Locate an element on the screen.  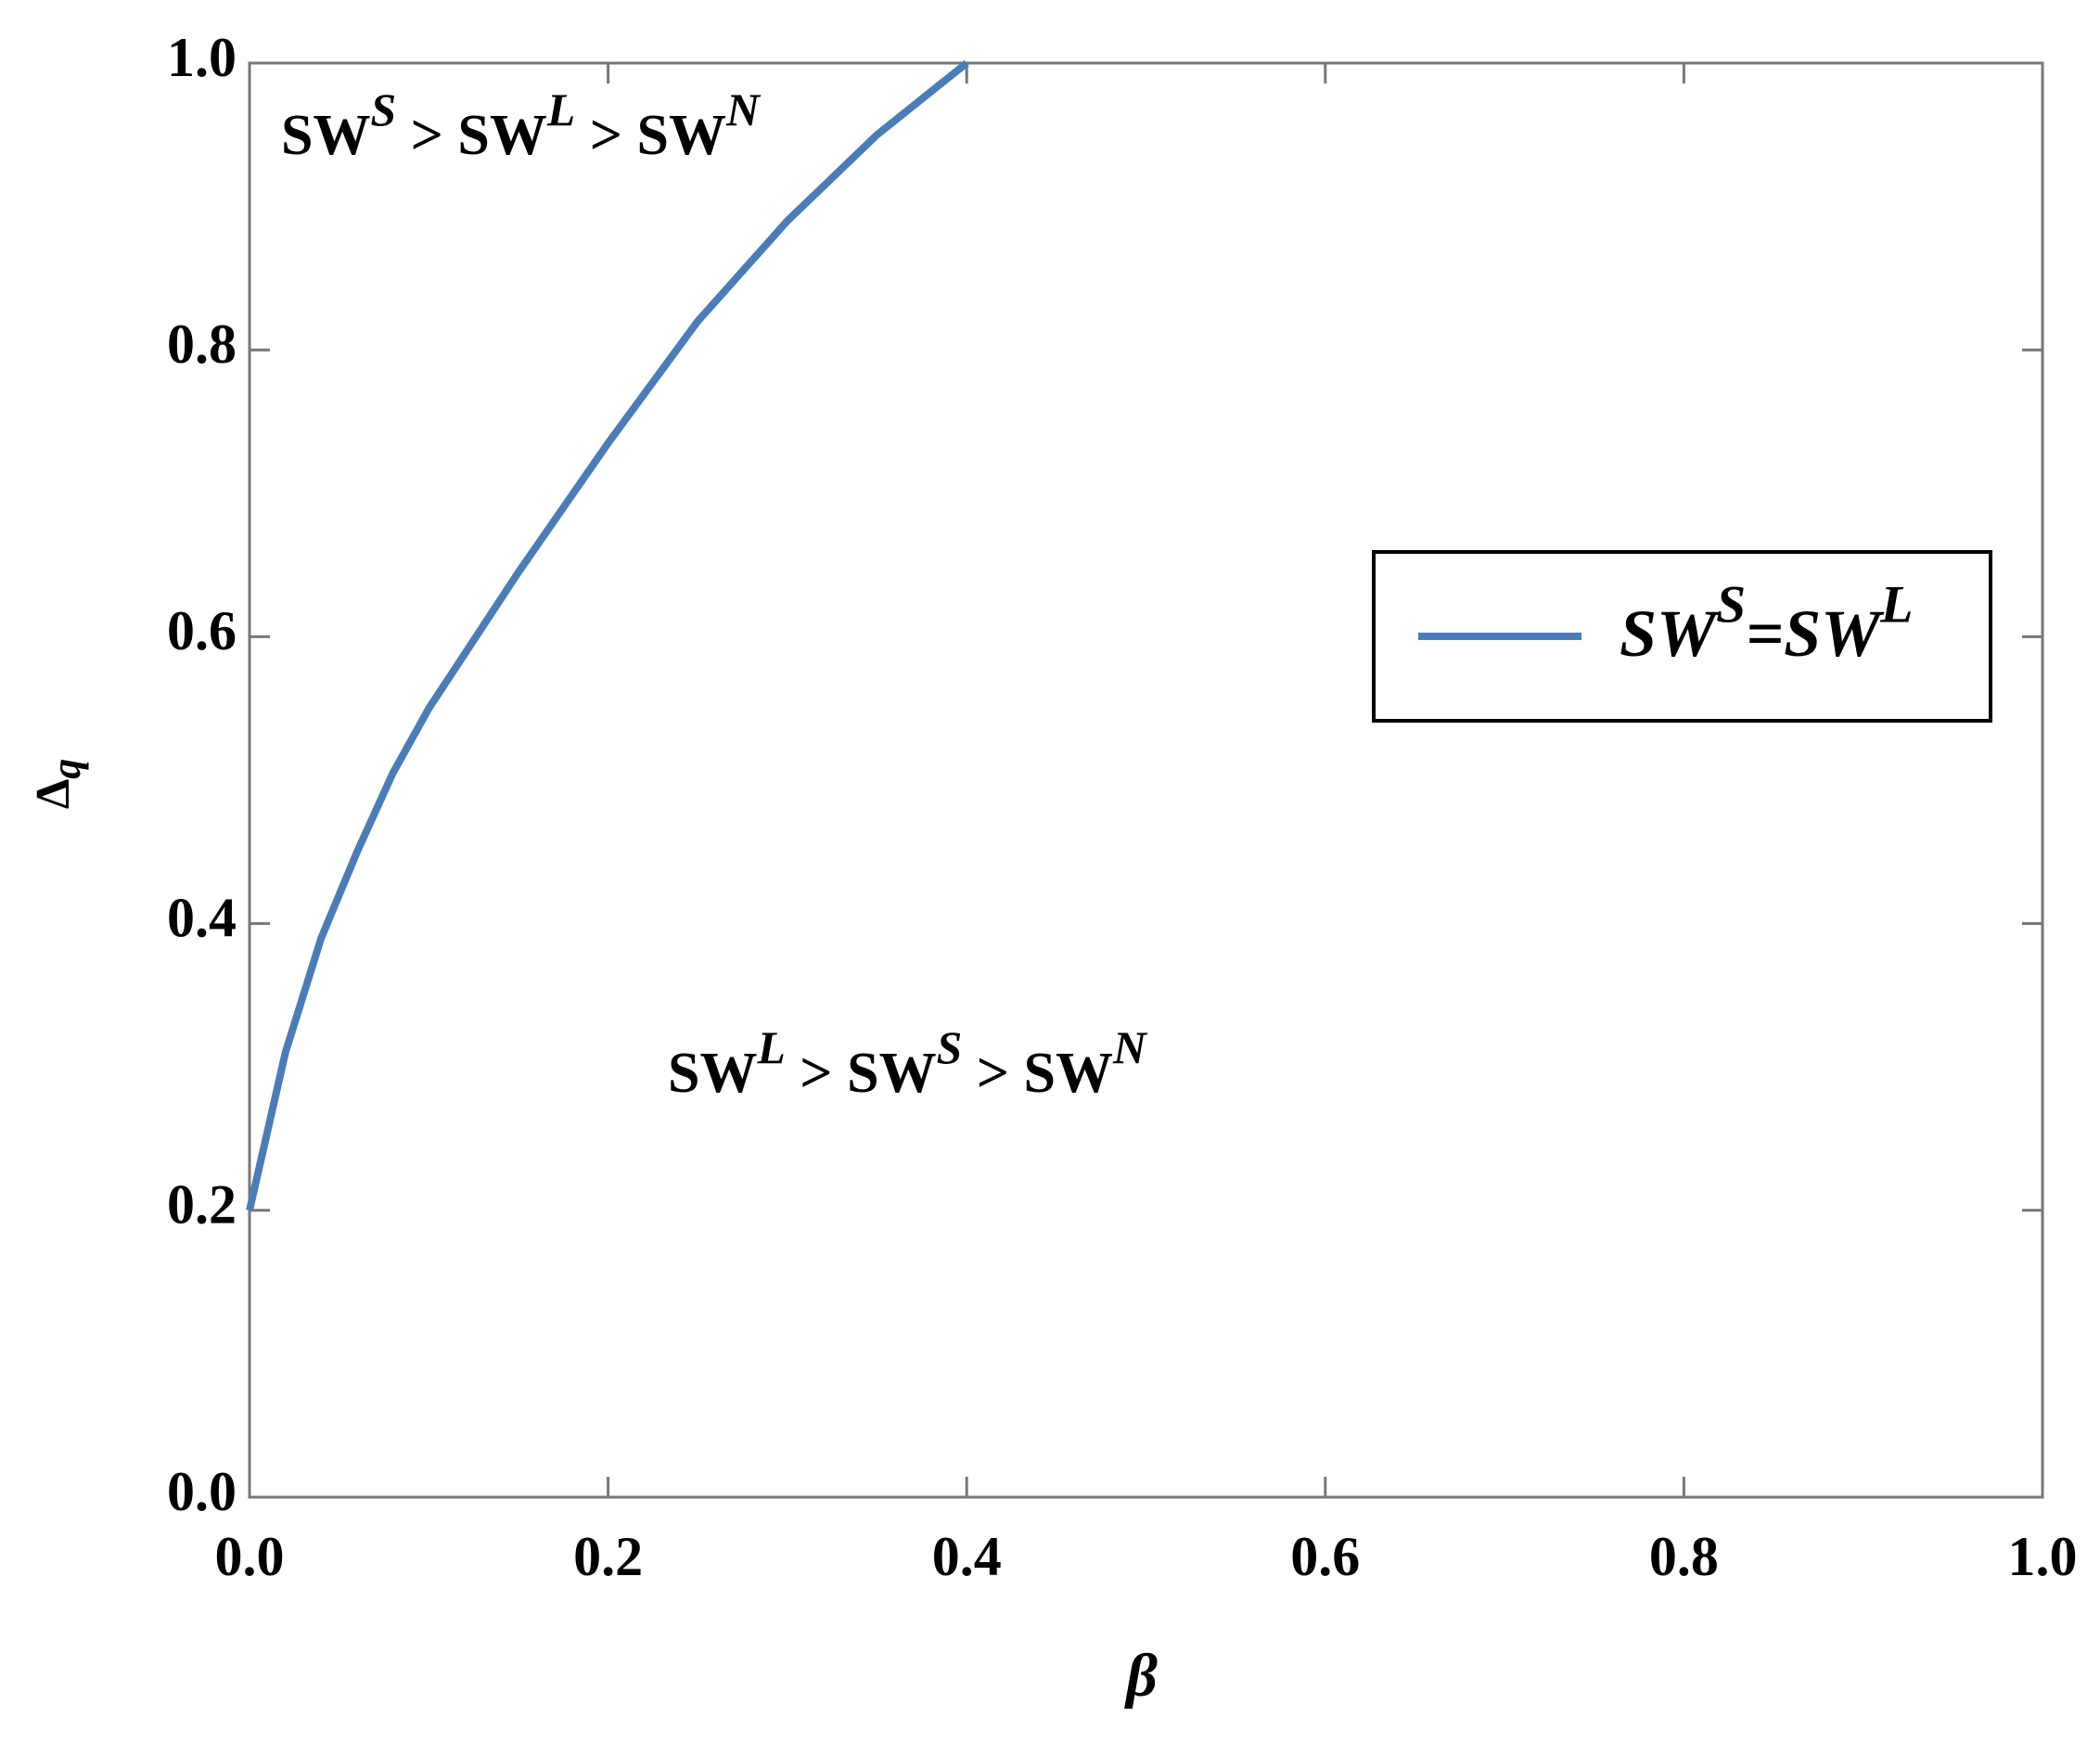
y-axis-label-part: q is located at coordinates (66, 769).